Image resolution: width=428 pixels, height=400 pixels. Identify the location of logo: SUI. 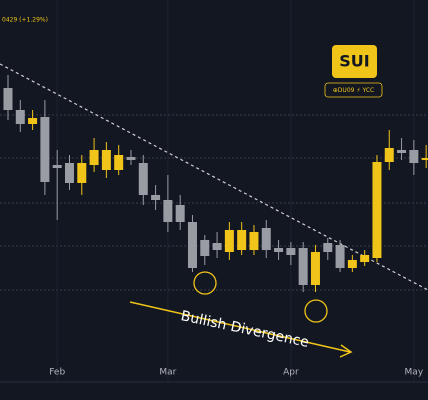
(354, 61).